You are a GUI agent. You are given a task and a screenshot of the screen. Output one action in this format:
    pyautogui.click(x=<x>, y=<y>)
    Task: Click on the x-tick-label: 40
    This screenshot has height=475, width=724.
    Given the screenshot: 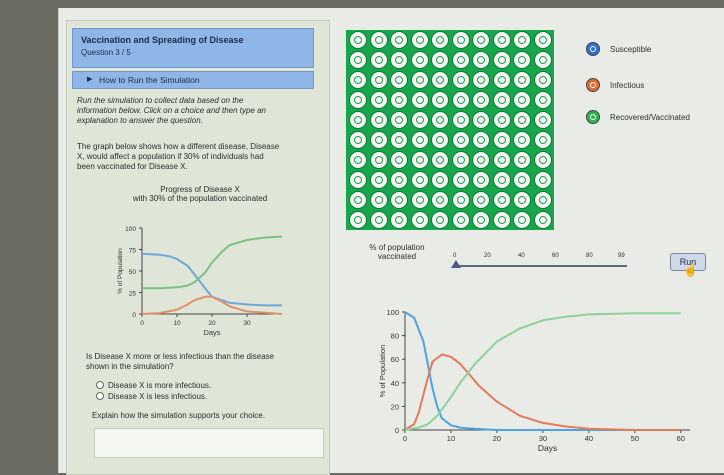 What is the action you would take?
    pyautogui.click(x=589, y=438)
    